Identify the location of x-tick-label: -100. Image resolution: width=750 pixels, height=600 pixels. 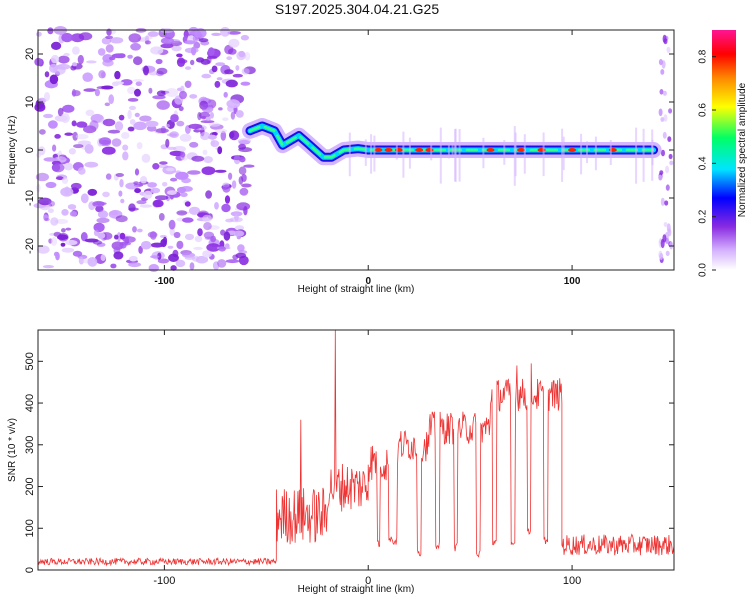
(164, 581).